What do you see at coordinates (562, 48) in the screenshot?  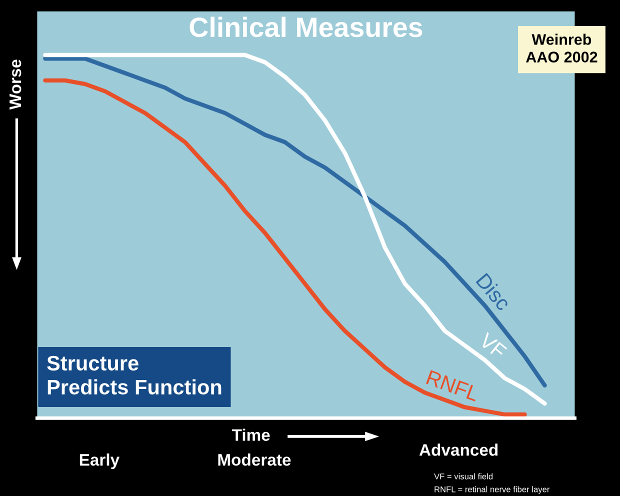 I see `annotation: Weinreb AAO 2002` at bounding box center [562, 48].